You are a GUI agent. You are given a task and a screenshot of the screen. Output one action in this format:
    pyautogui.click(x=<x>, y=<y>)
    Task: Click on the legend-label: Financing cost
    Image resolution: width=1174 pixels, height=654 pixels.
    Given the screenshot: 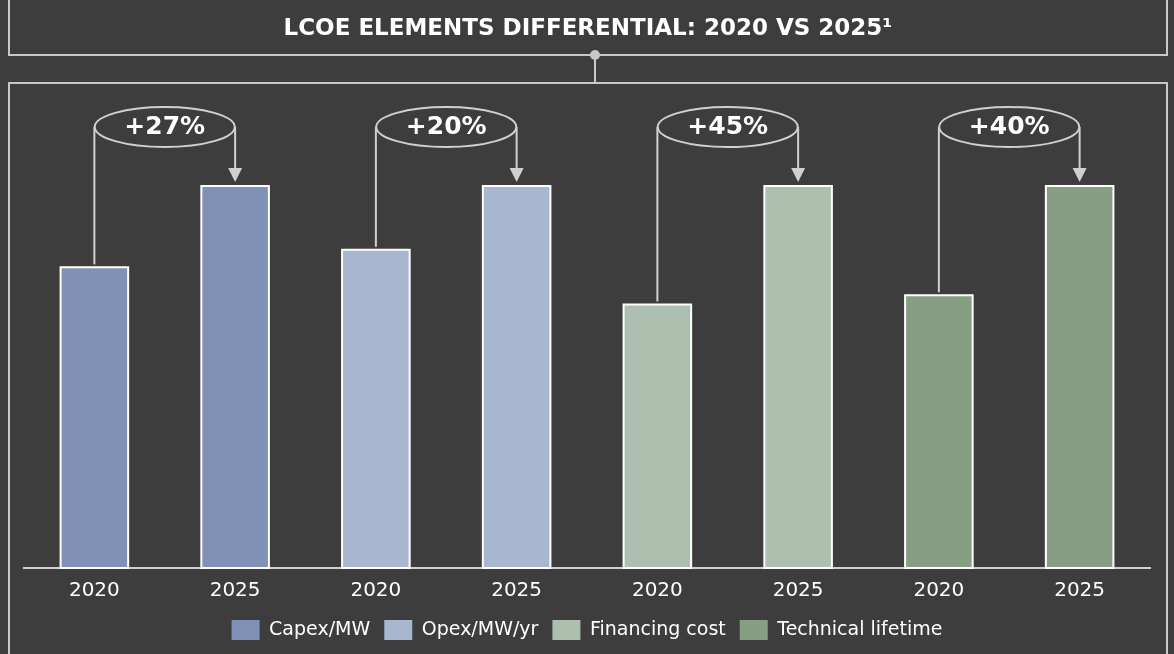 What is the action you would take?
    pyautogui.click(x=657, y=627)
    